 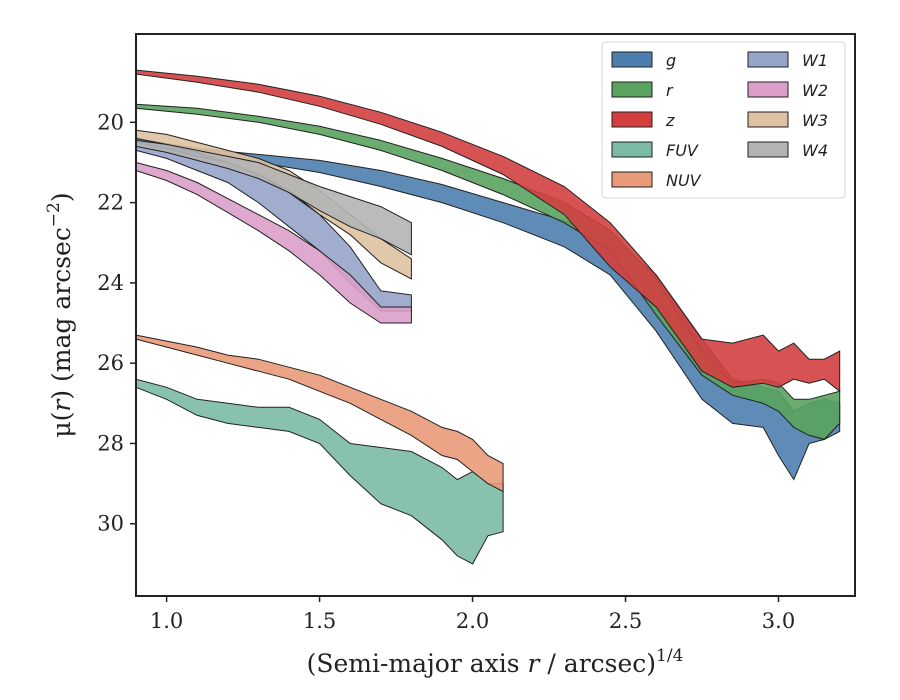 I want to click on legend-label-nuv: NUV, so click(x=684, y=180).